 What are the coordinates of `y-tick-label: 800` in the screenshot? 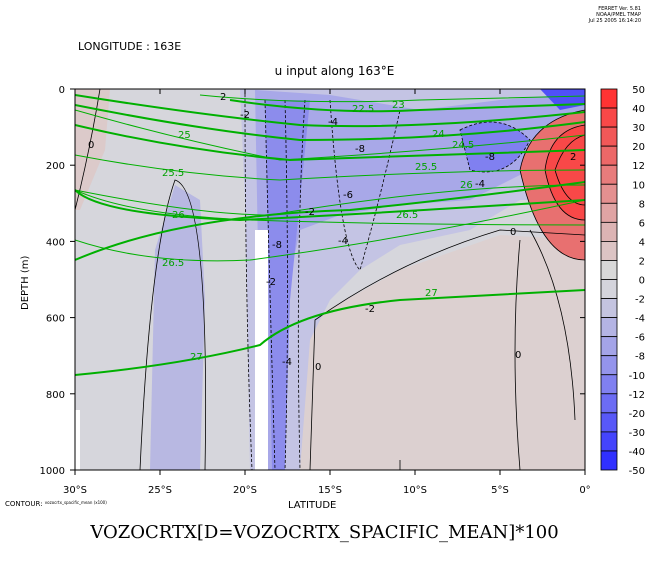 It's located at (55, 395).